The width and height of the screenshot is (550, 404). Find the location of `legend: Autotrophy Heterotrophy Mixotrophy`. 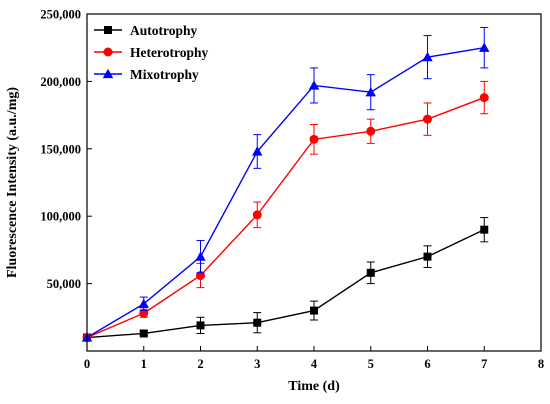

legend: Autotrophy Heterotrophy Mixotrophy is located at coordinates (151, 52).